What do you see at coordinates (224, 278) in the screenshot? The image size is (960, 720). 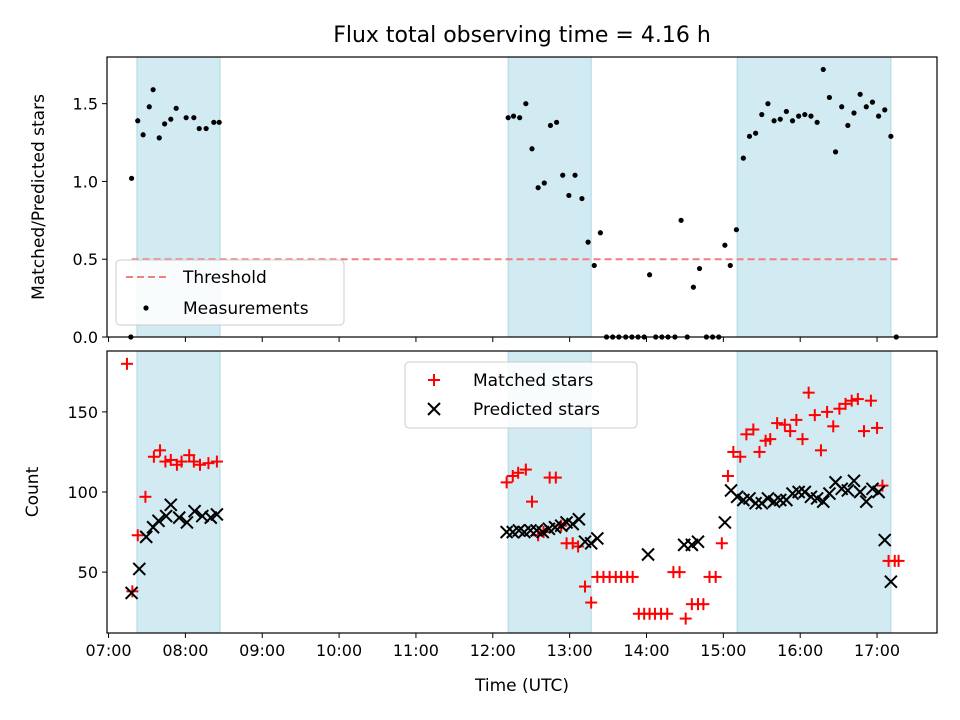 I see `legend-threshold-label: Threshold` at bounding box center [224, 278].